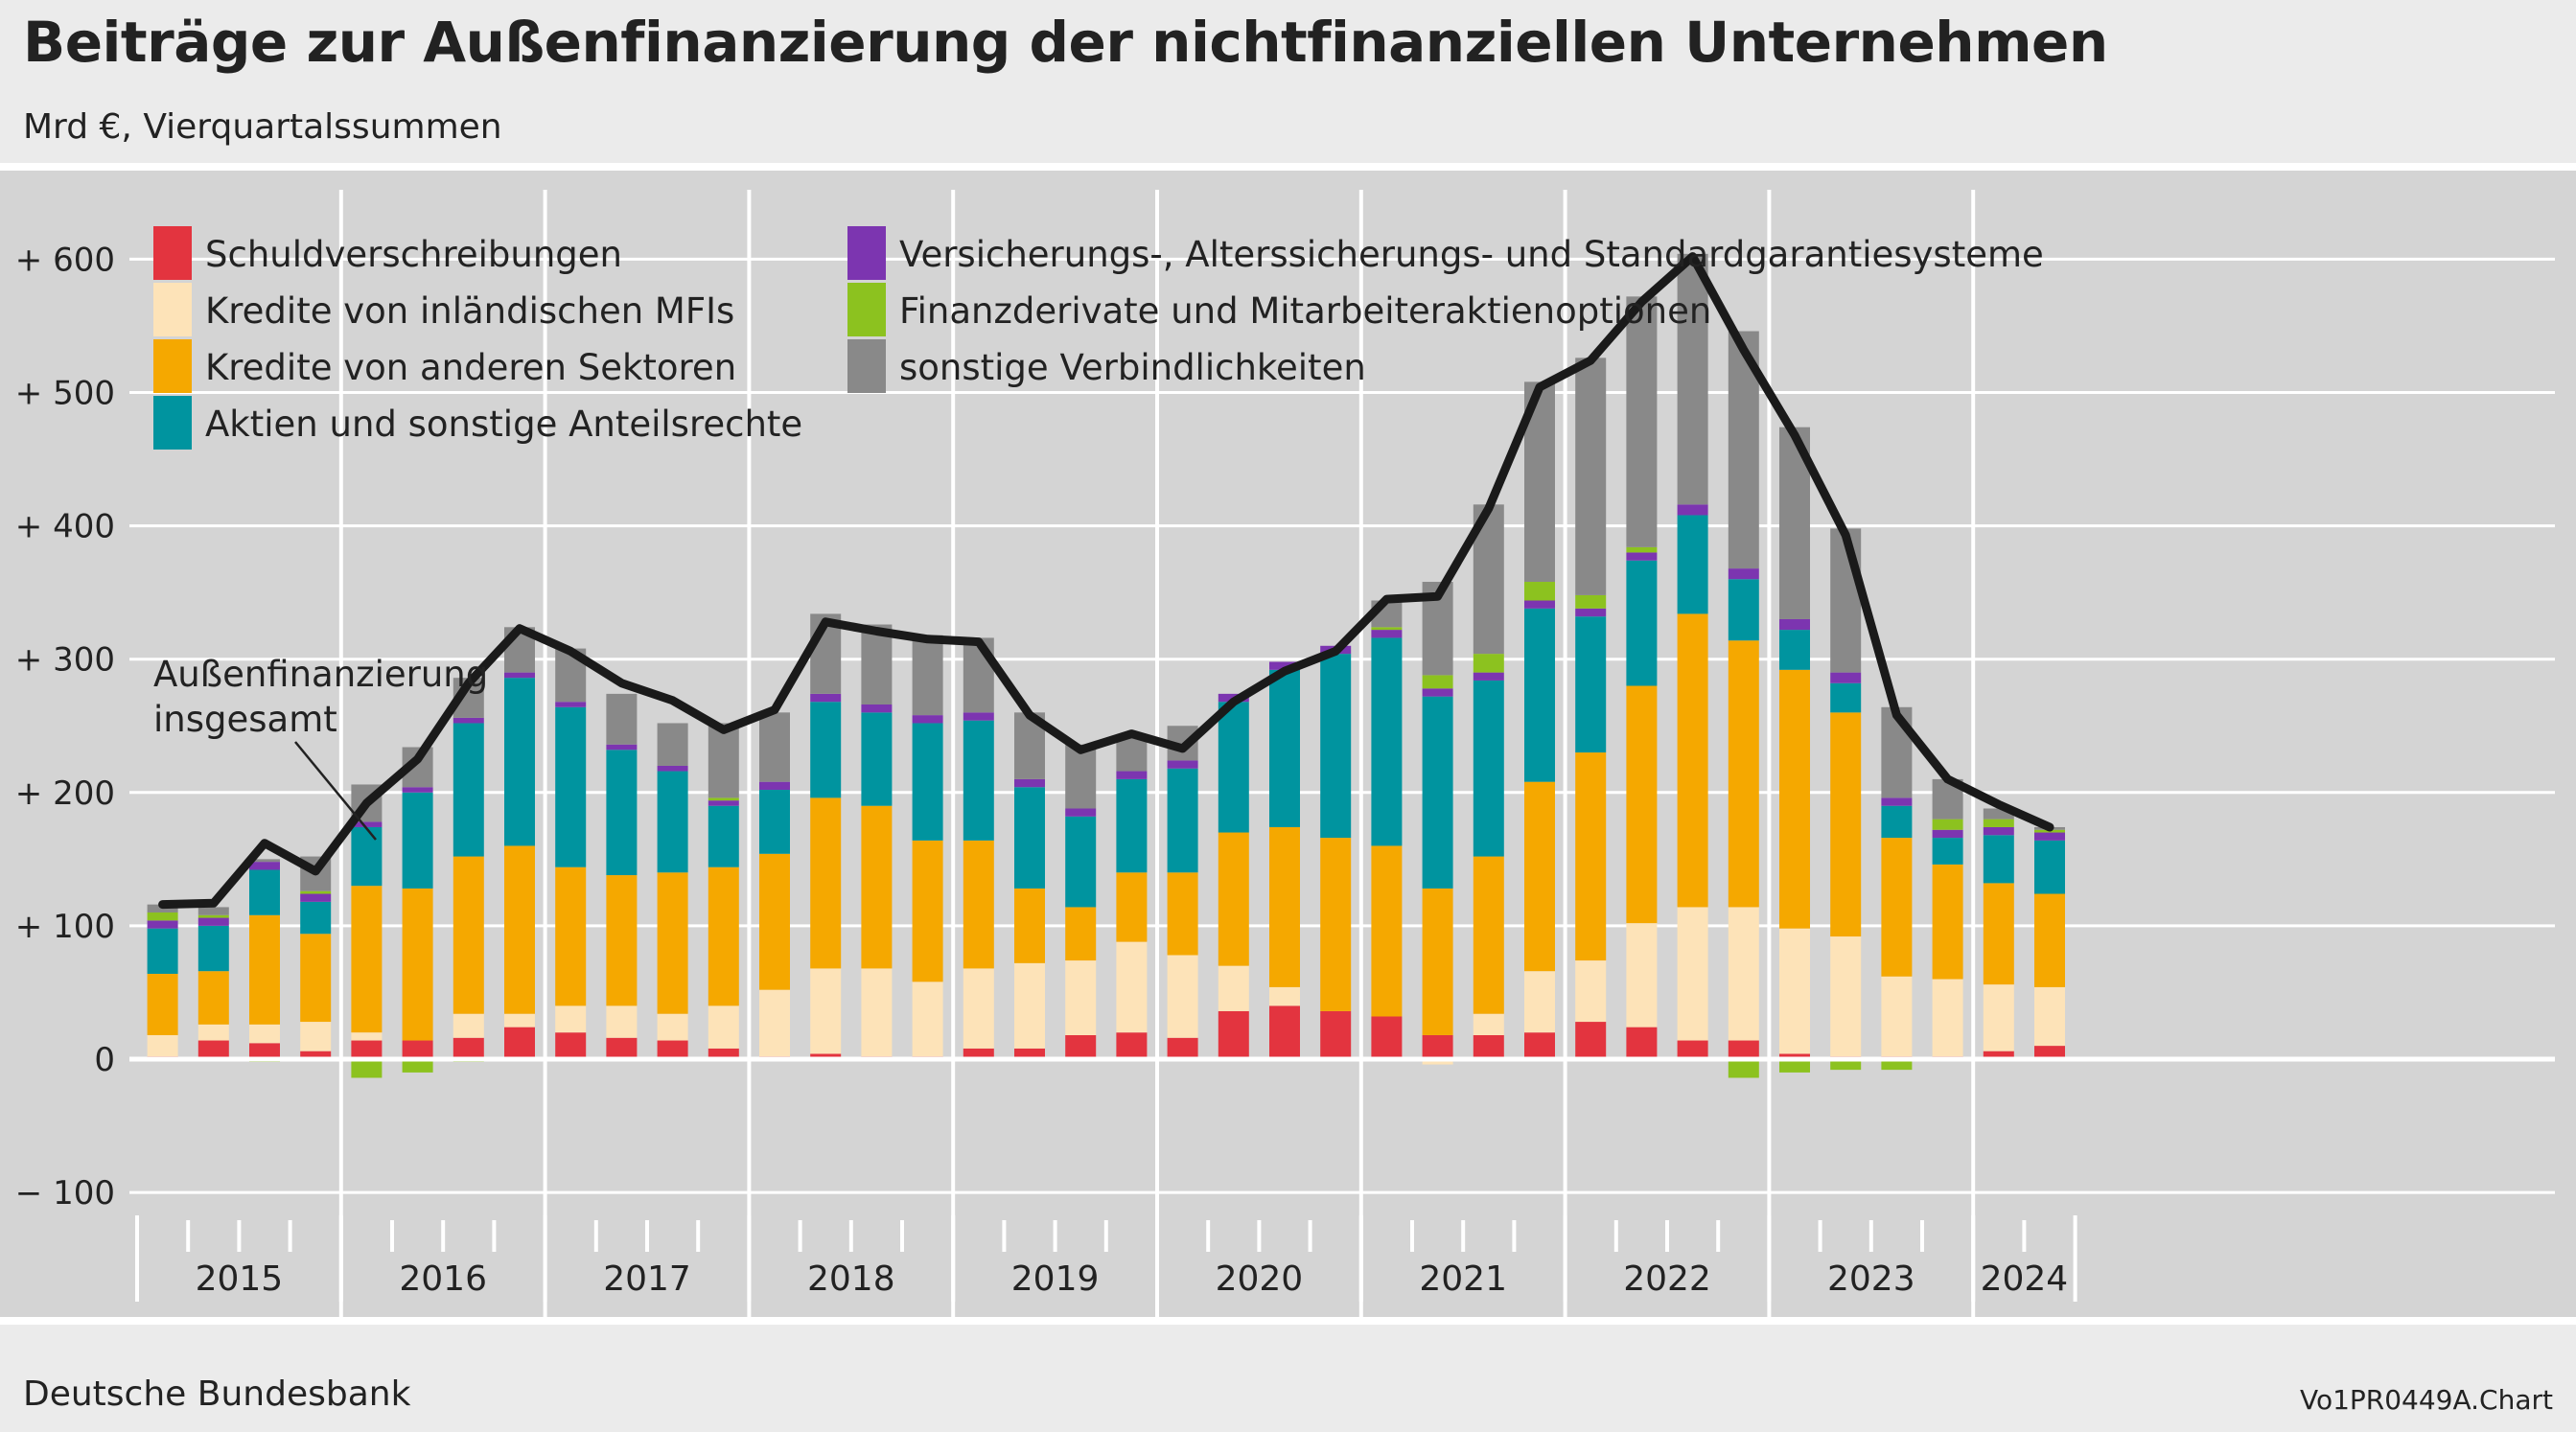 The image size is (2576, 1432). I want to click on y-tick-label: + 400, so click(65, 527).